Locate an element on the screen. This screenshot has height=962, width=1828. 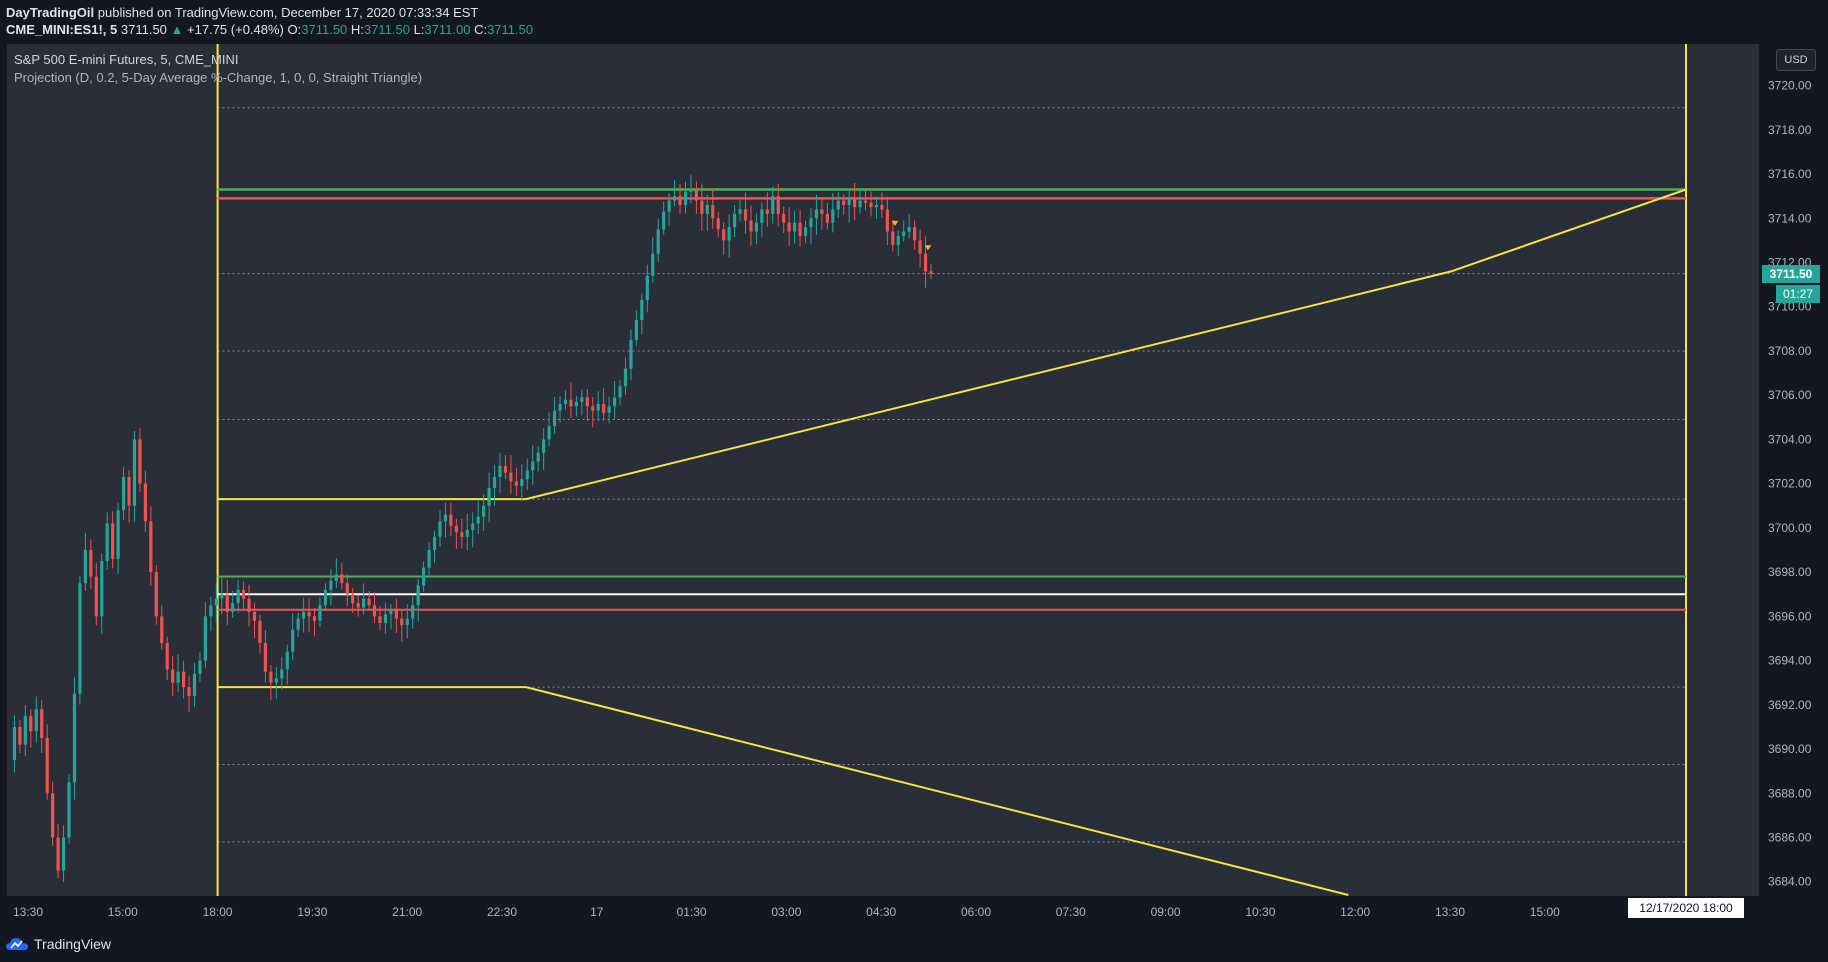
tradingview-cloud-icon is located at coordinates (17, 944).